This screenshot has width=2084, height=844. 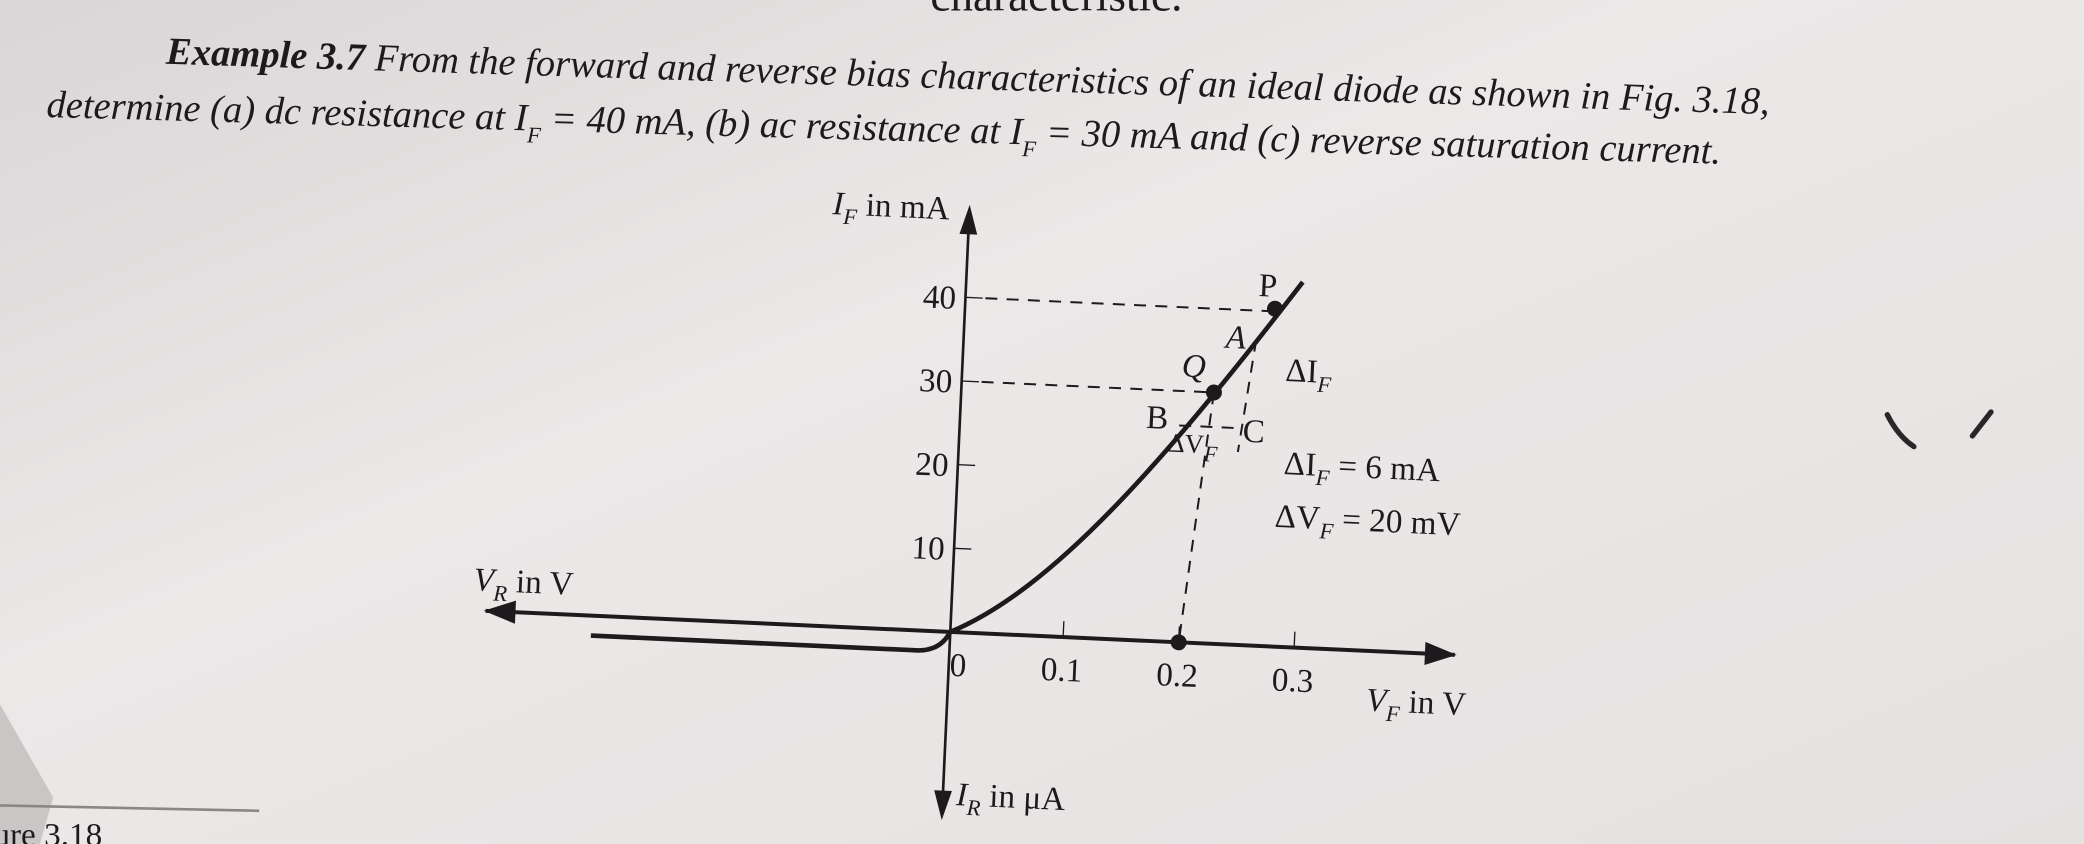 What do you see at coordinates (266, 55) in the screenshot?
I see `example-label: Example 3.7` at bounding box center [266, 55].